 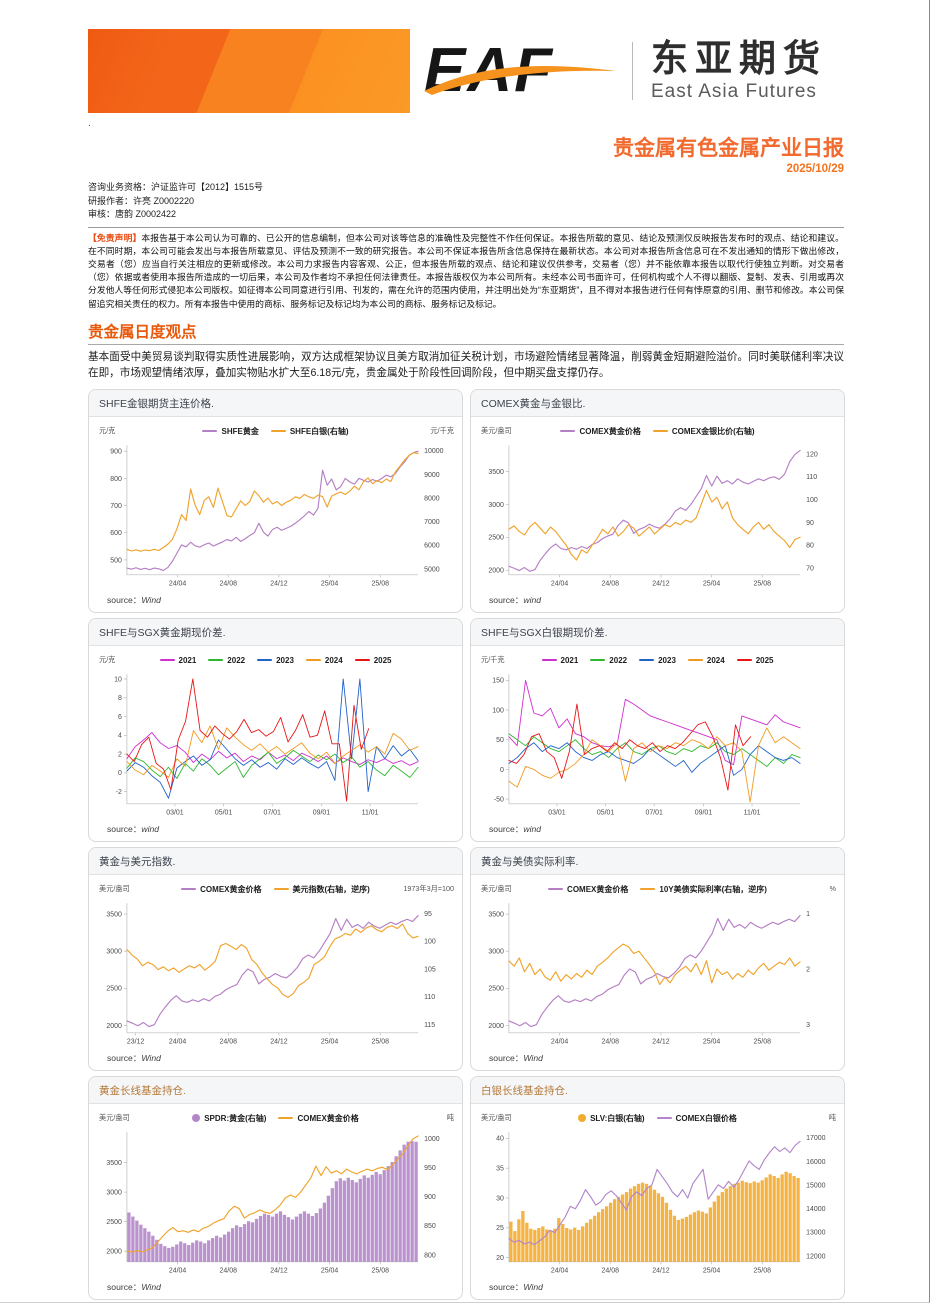 I want to click on svg-text: 15000, so click(x=816, y=1185).